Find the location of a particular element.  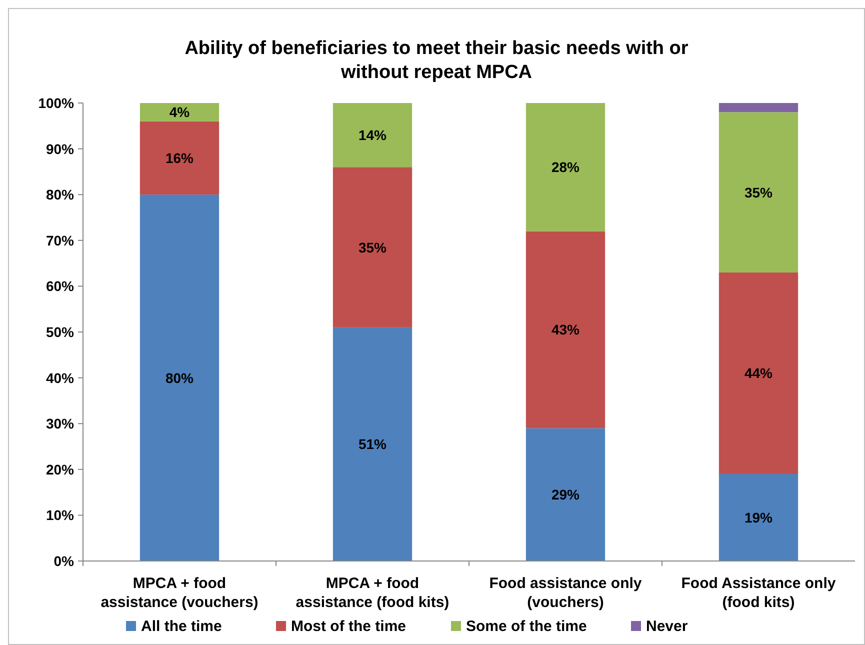

data-label: 4% is located at coordinates (179, 112).